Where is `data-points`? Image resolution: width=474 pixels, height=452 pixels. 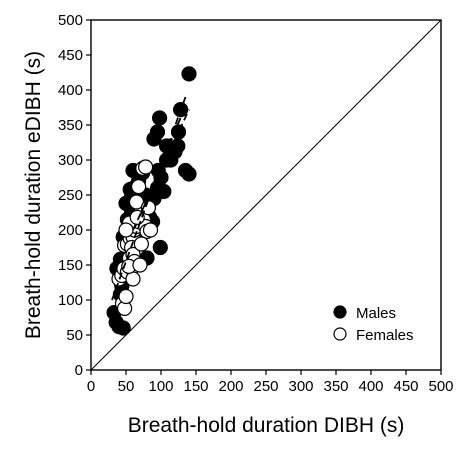
data-points is located at coordinates (151, 201).